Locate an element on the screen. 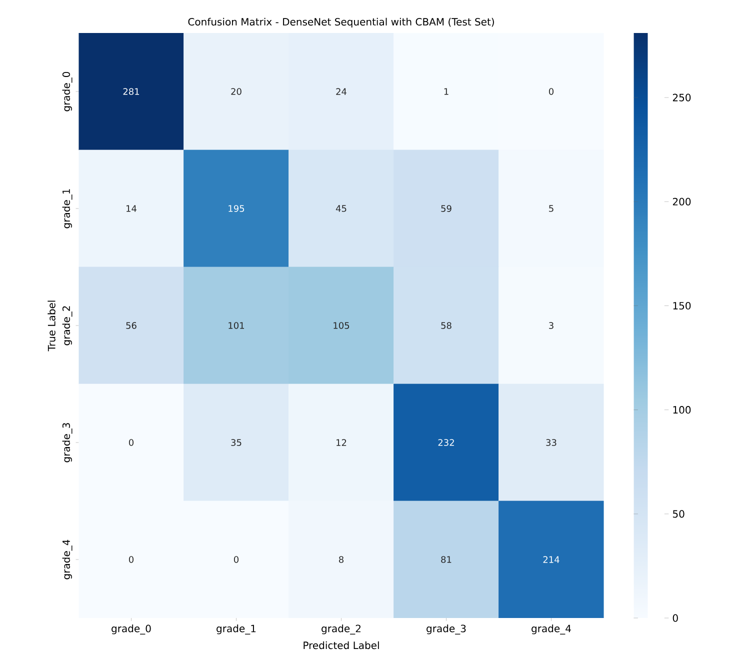 The height and width of the screenshot is (666, 748). x-tick-label: grade_4 is located at coordinates (551, 629).